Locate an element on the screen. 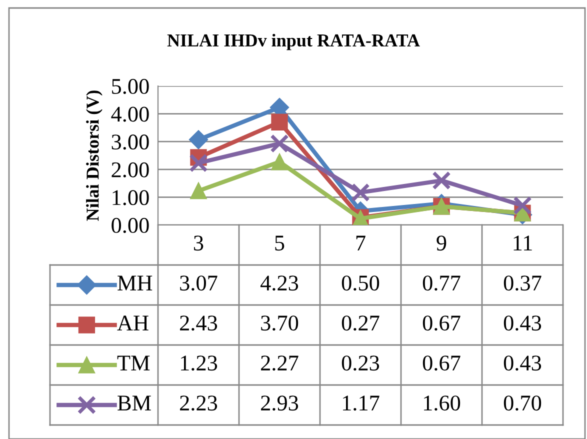 The image size is (587, 439). y-tick-label: 4.00 is located at coordinates (130, 114).